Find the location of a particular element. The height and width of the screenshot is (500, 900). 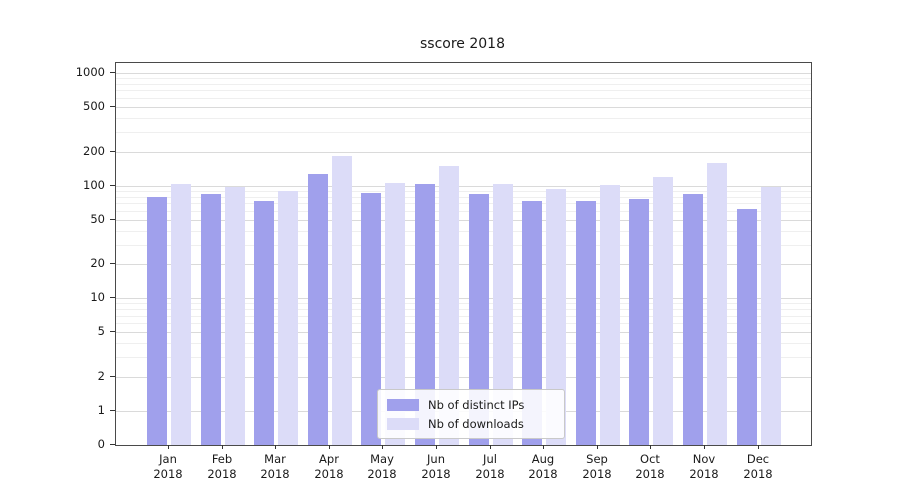

x-tick-month: Nov is located at coordinates (704, 459).